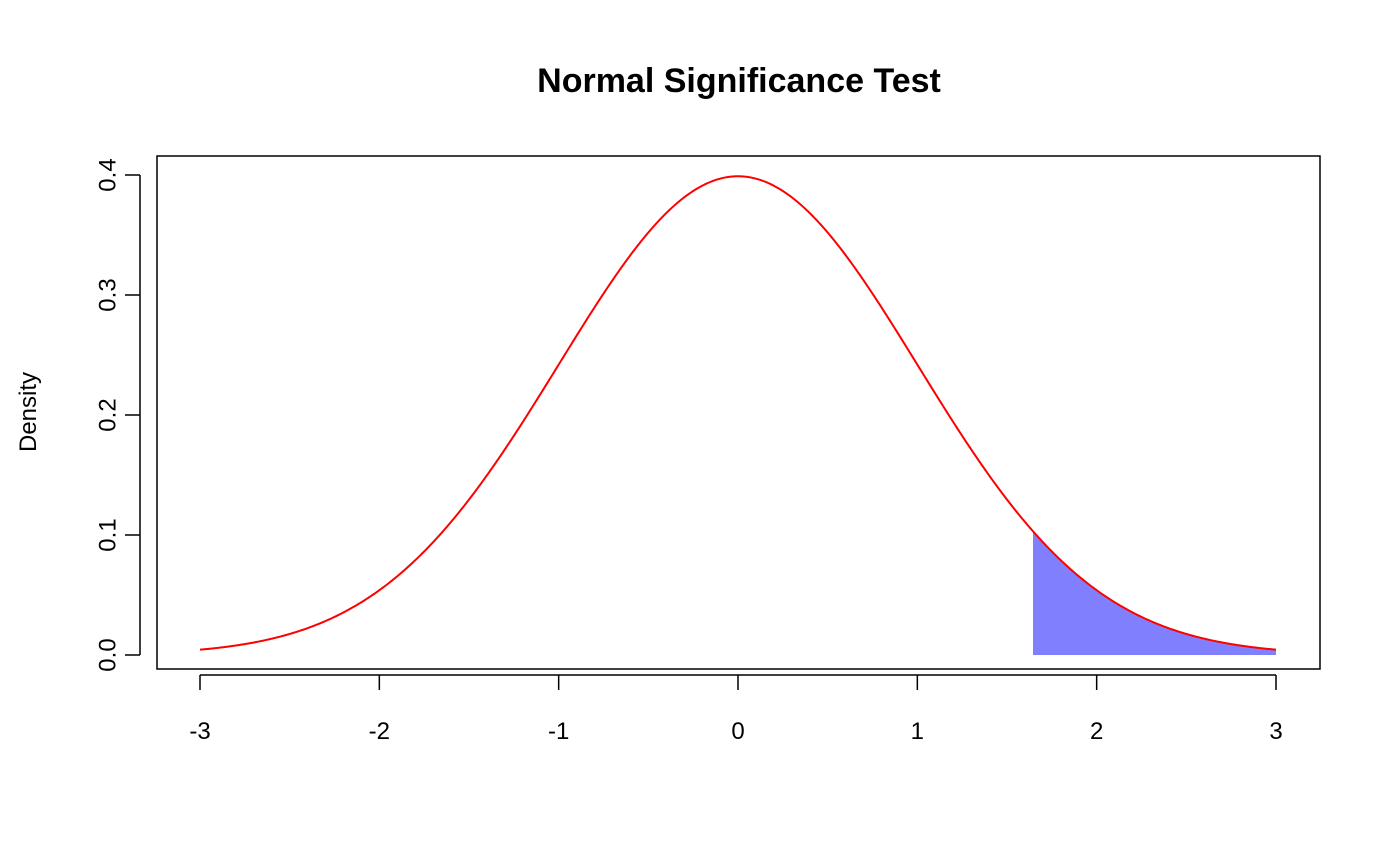 The width and height of the screenshot is (1400, 865). Describe the element at coordinates (28, 412) in the screenshot. I see `y-axis-label: Density` at that location.